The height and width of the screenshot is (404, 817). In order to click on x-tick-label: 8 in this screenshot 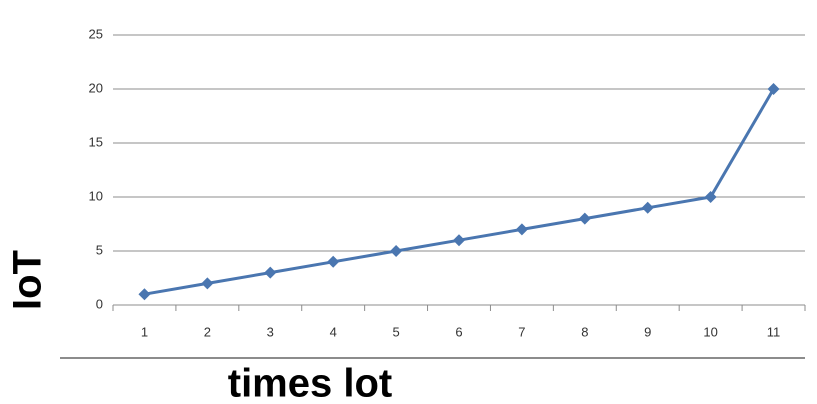, I will do `click(584, 331)`.